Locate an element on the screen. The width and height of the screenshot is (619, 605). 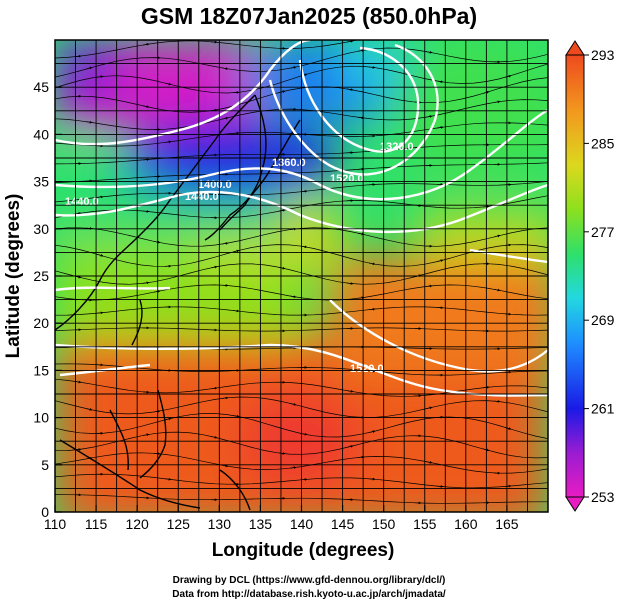
colorbar-tick-label: 285 is located at coordinates (603, 143).